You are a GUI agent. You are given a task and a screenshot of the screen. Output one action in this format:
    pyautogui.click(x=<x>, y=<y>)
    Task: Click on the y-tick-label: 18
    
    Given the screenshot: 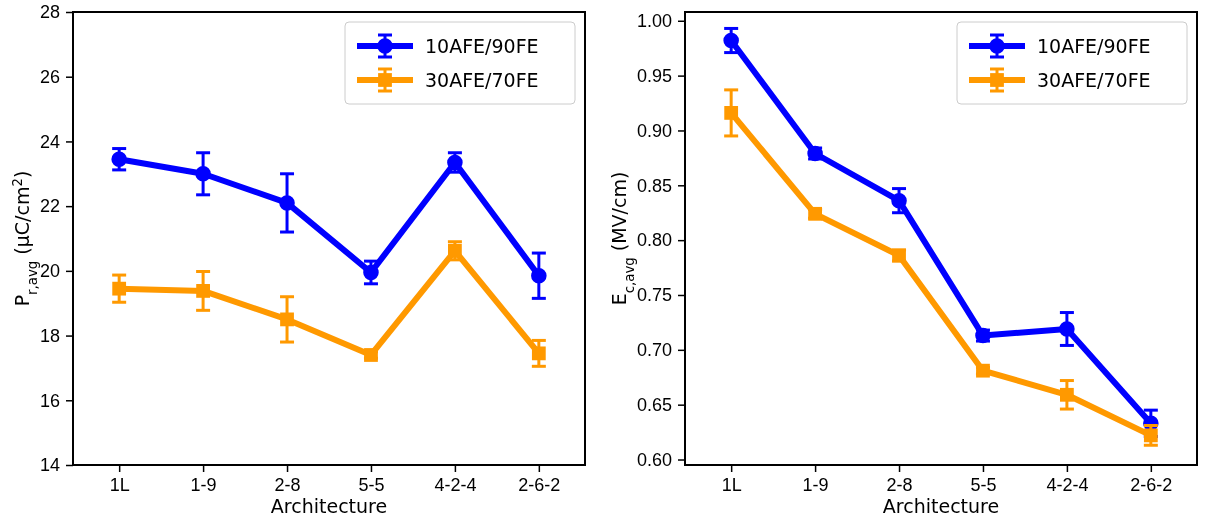 What is the action you would take?
    pyautogui.click(x=49, y=335)
    